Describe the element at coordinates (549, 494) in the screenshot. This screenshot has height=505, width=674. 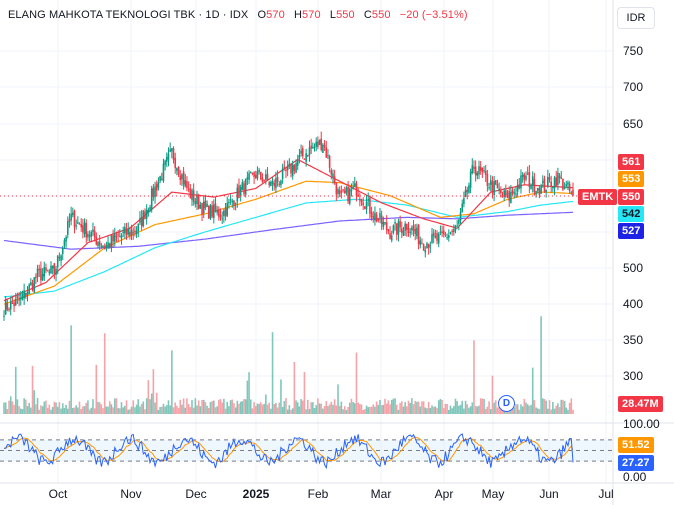
I see `time-tick: Jun` at that location.